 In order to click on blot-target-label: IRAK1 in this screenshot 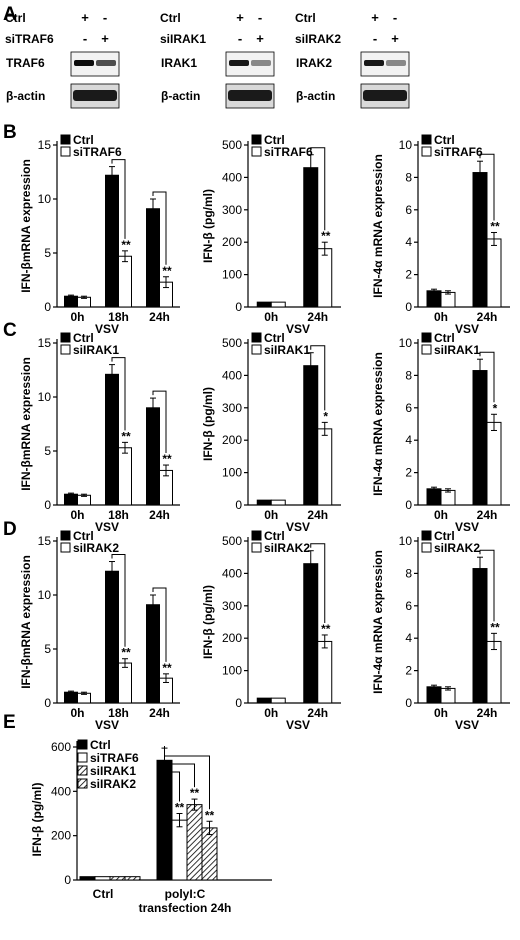, I will do `click(179, 63)`.